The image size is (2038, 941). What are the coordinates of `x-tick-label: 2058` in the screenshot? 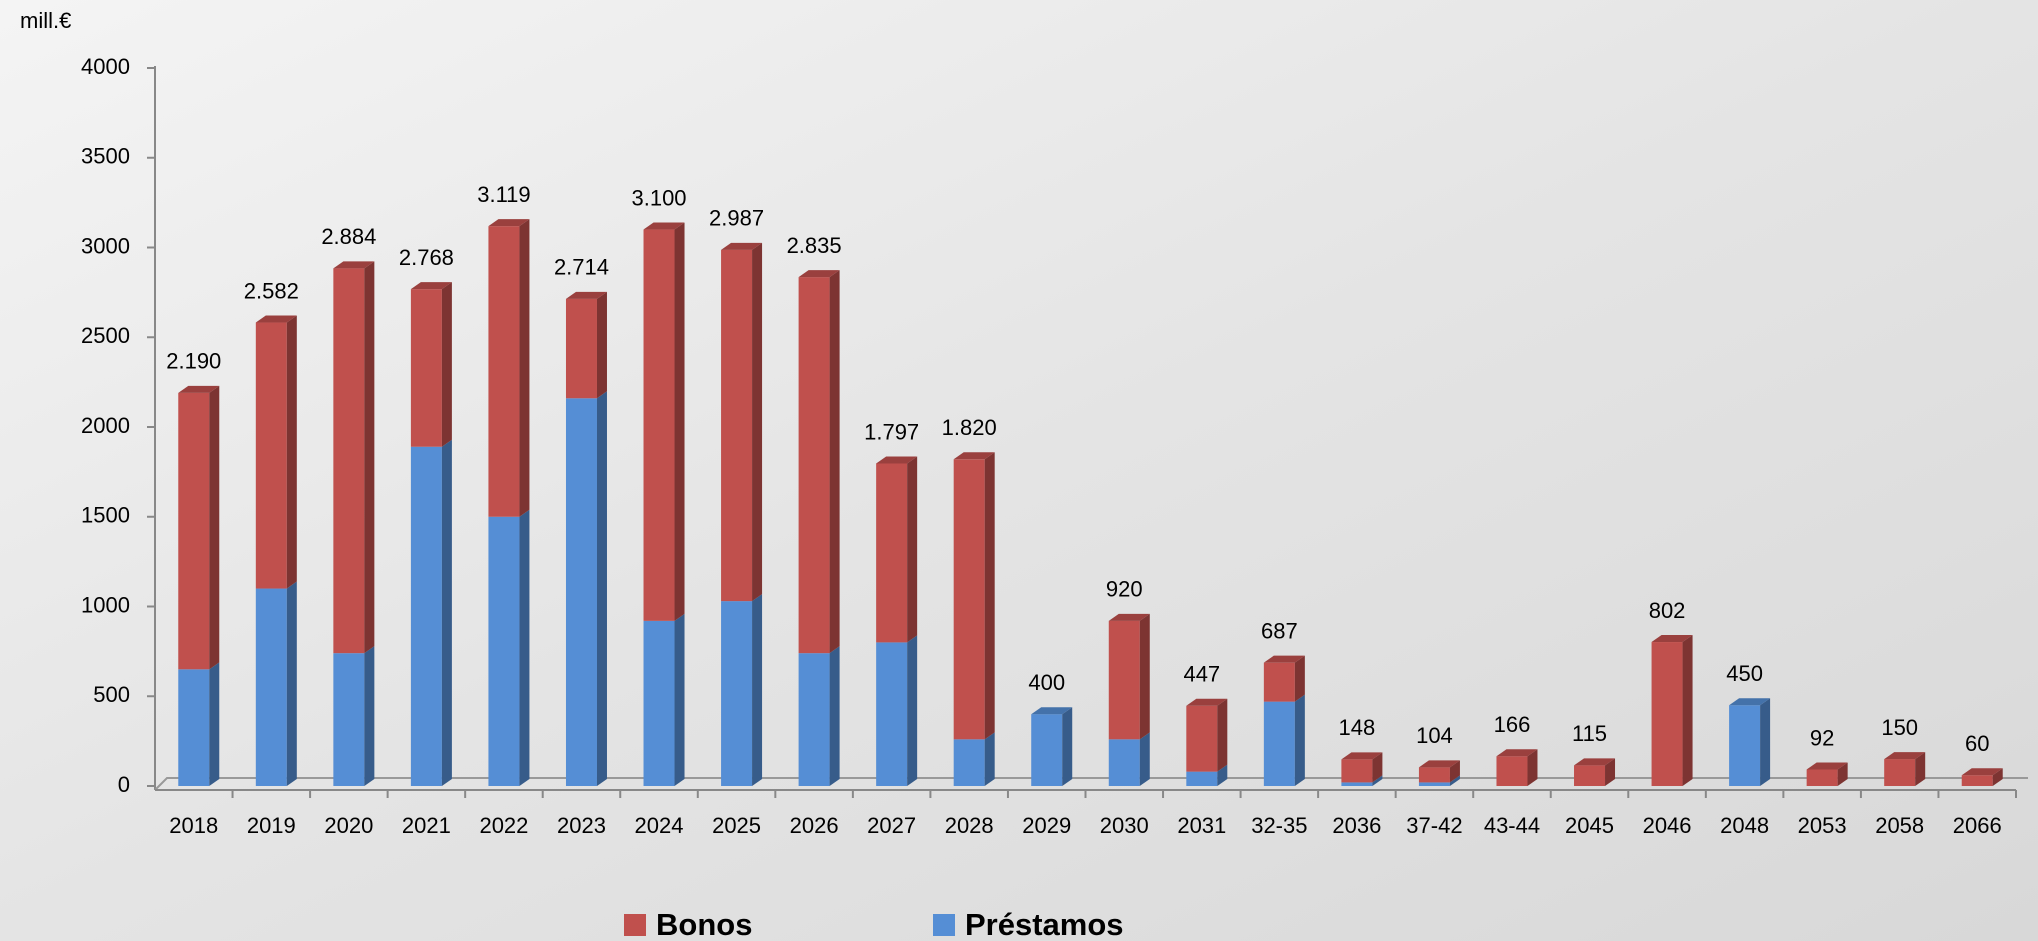 It's located at (1899, 825).